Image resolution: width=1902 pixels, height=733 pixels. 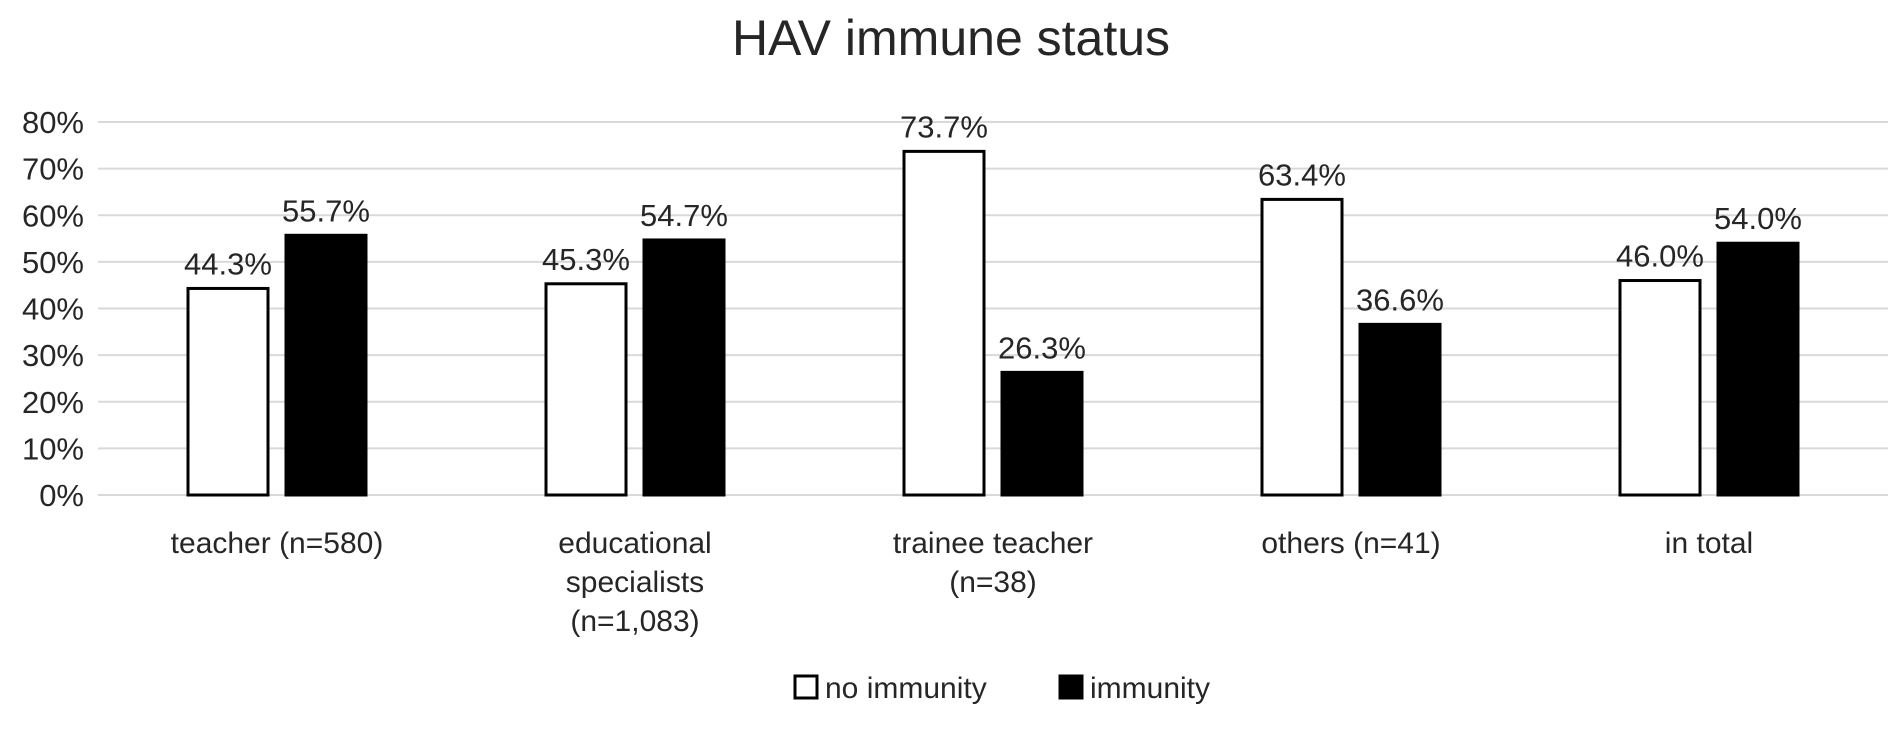 I want to click on legend-label: immunity, so click(x=1150, y=688).